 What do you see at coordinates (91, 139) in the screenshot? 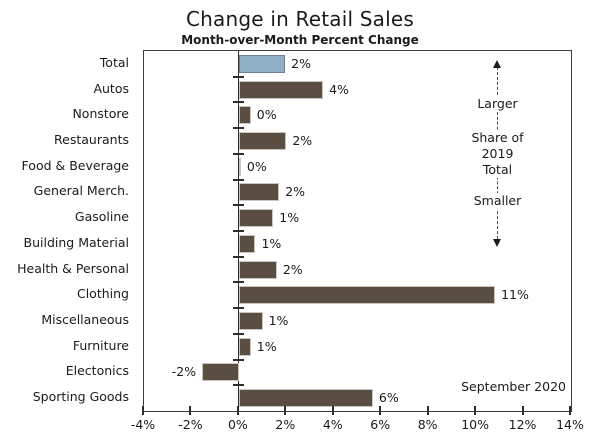
I see `category-label-restaurants: Restaurants` at bounding box center [91, 139].